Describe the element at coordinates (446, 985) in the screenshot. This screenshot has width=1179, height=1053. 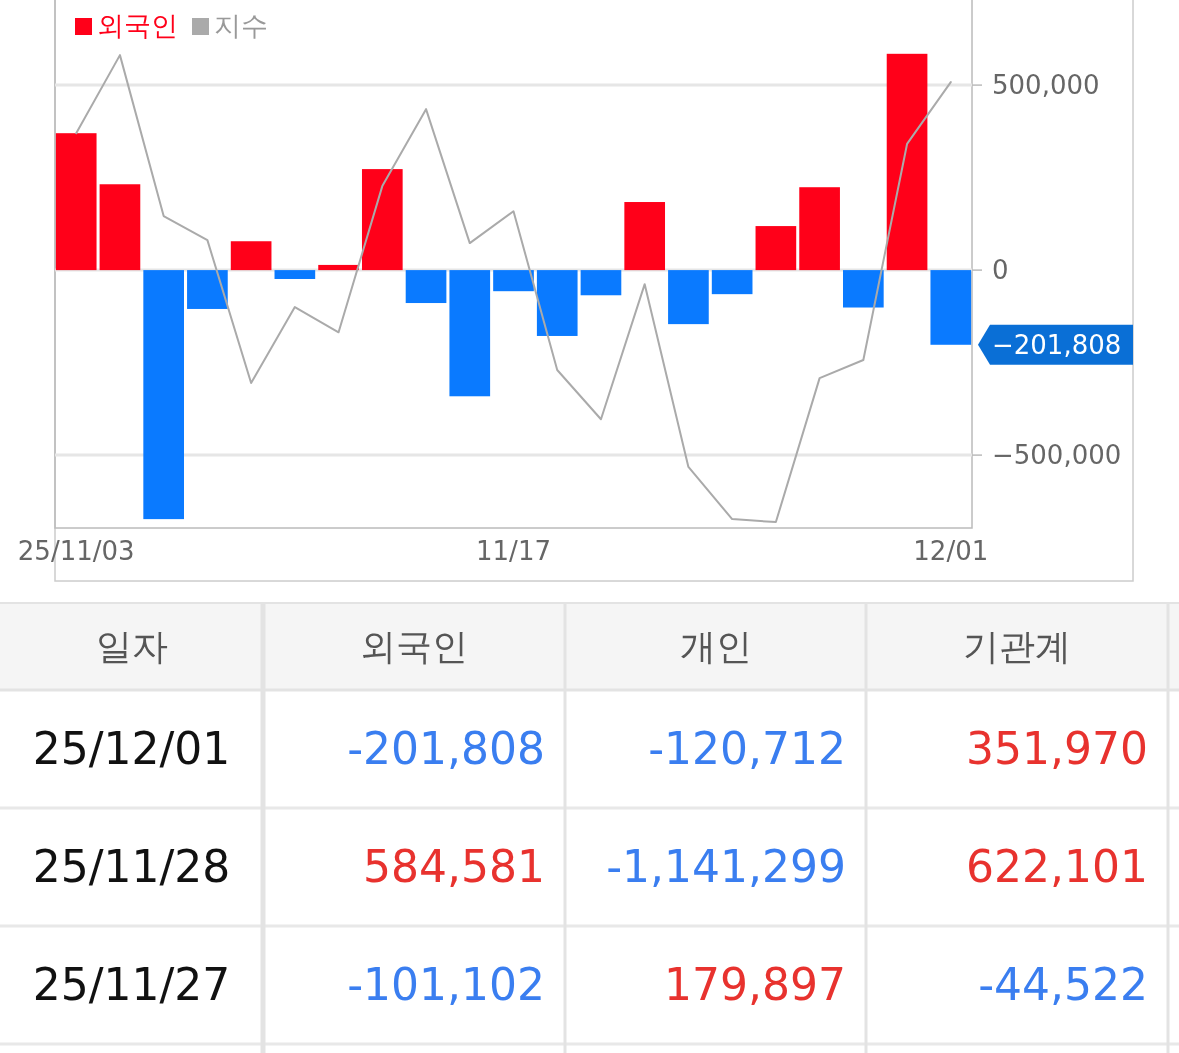
I see `data-label: -101,102` at that location.